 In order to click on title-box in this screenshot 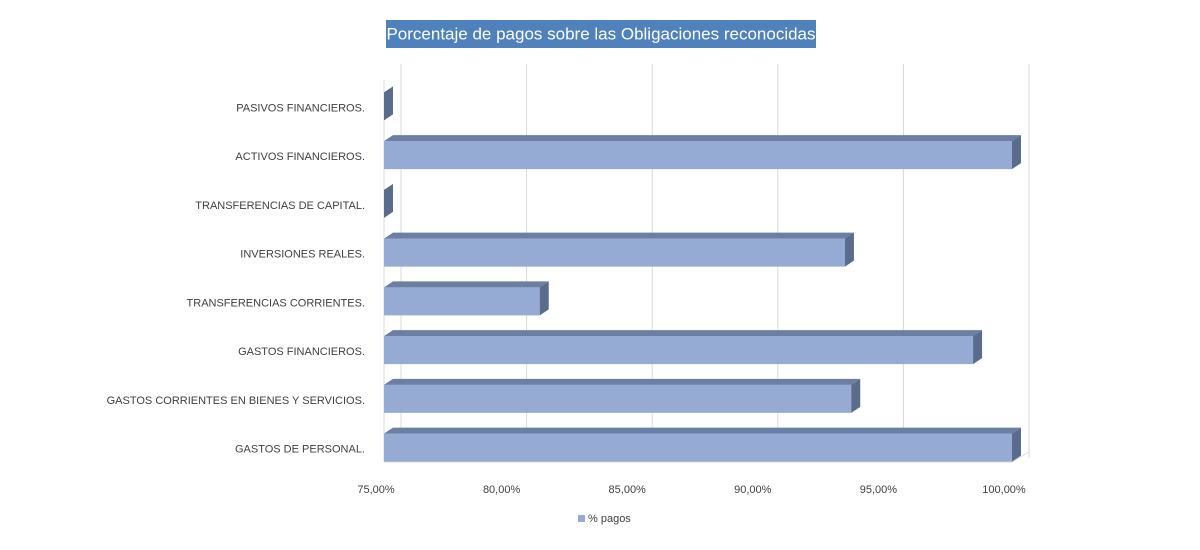, I will do `click(601, 34)`.